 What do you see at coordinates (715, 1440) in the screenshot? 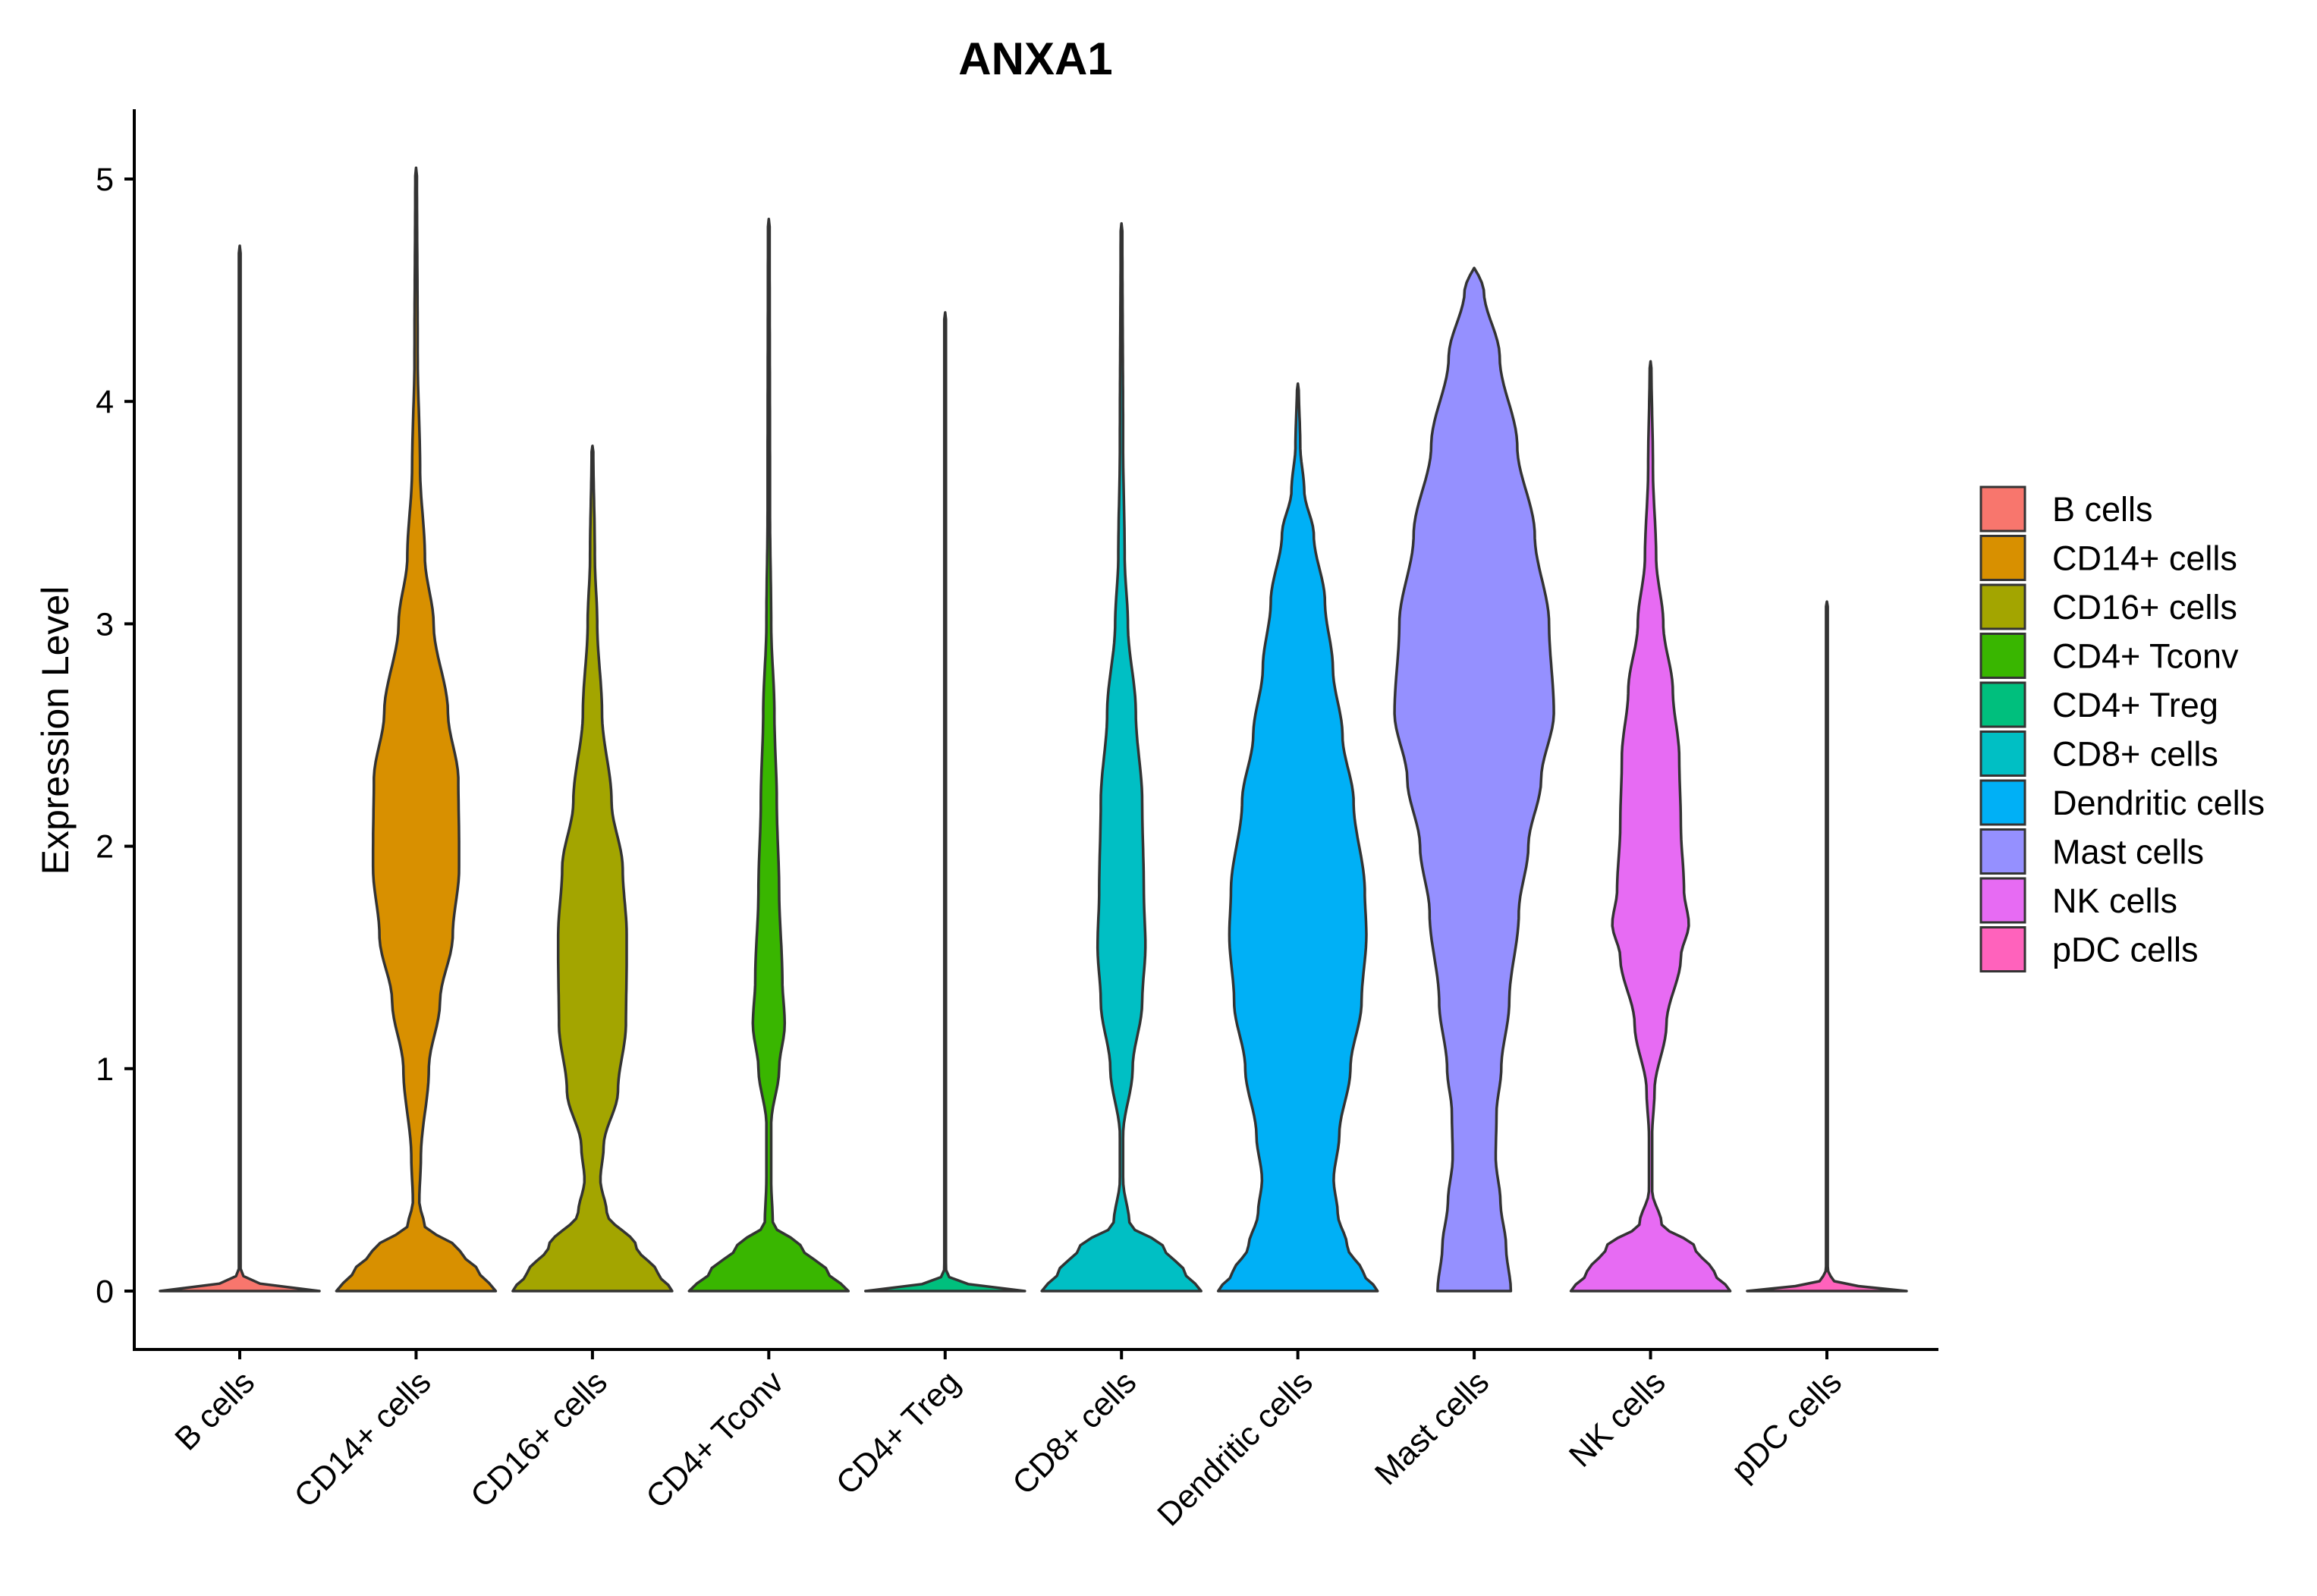
I see `x-tick-label: CD4+ Tconv` at bounding box center [715, 1440].